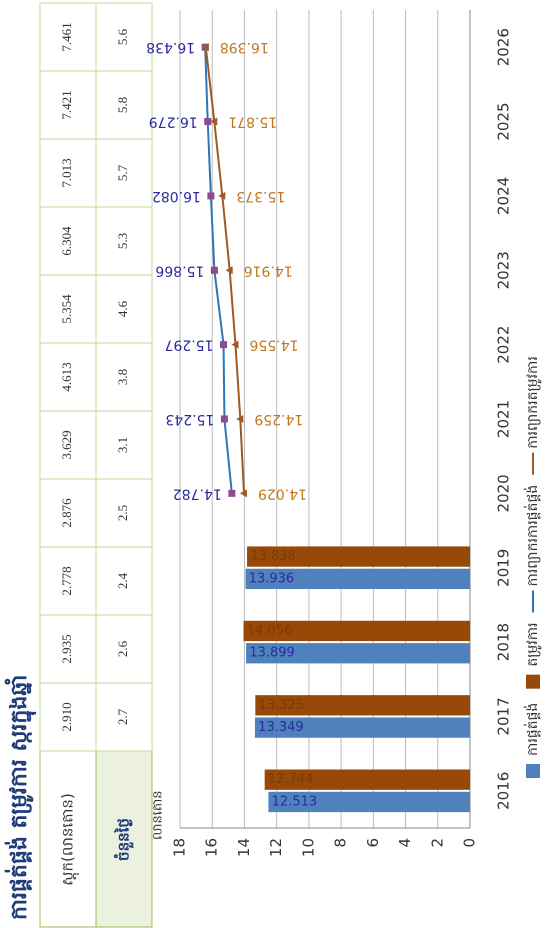 This screenshot has height=928, width=549. What do you see at coordinates (124, 839) in the screenshot?
I see `table-row-label: ចំនួនថ្ងៃ` at bounding box center [124, 839].